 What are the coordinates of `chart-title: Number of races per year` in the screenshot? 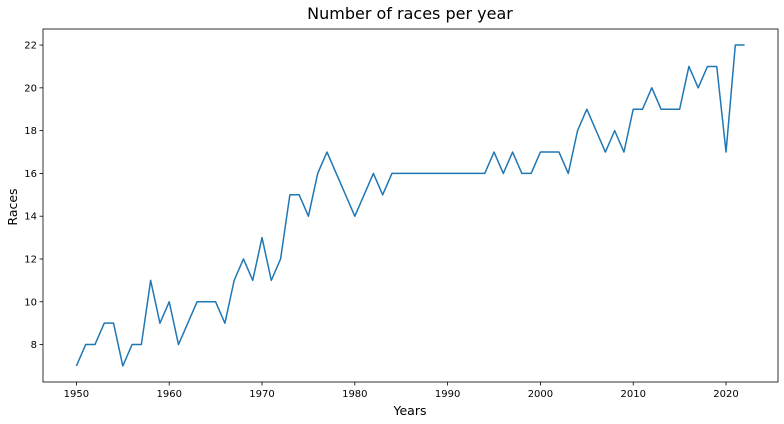 It's located at (410, 13).